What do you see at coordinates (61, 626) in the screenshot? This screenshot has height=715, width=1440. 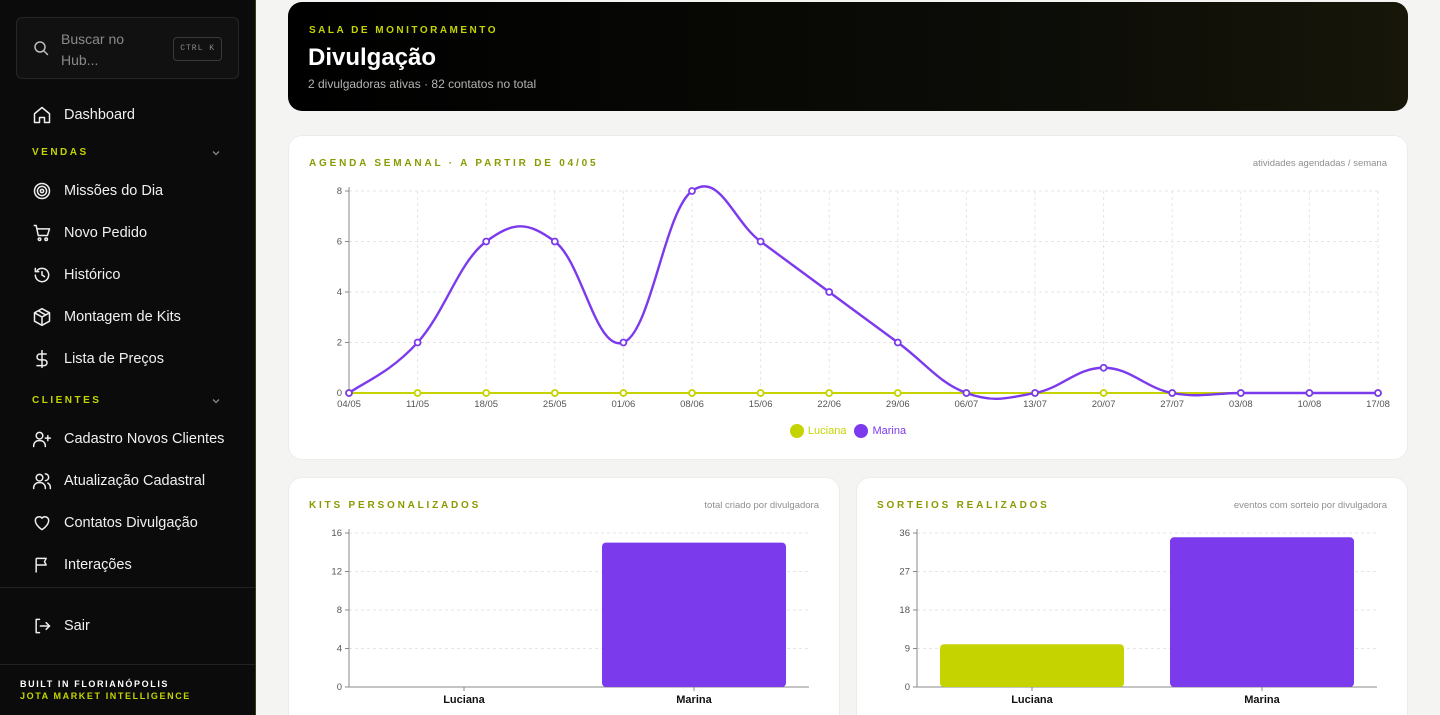 I see `logout-button: Sair` at bounding box center [61, 626].